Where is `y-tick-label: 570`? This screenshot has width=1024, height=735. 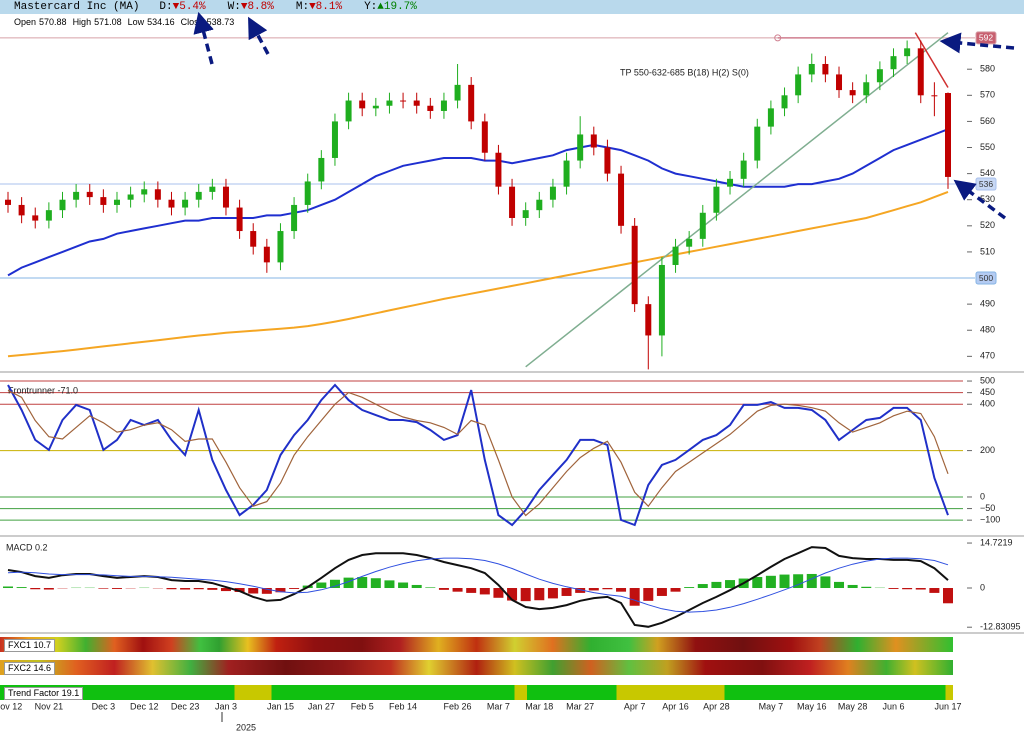 y-tick-label: 570 is located at coordinates (987, 95).